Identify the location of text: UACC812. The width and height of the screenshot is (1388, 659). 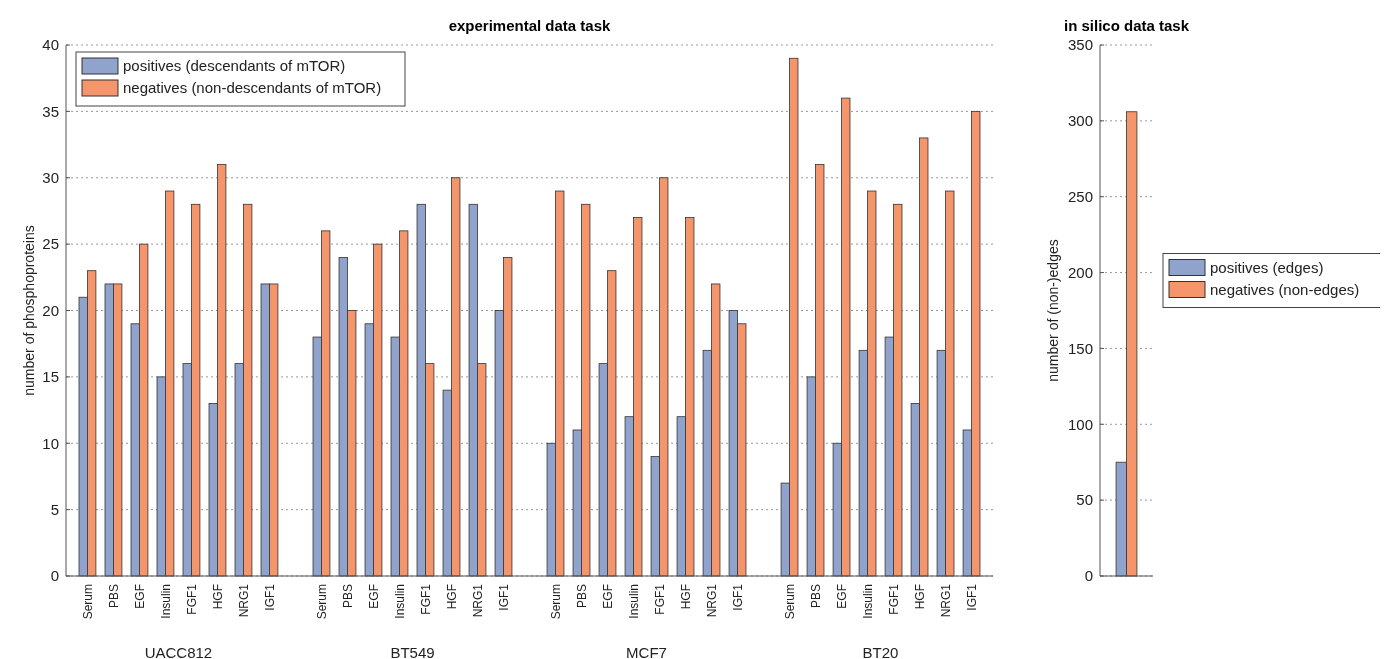
(178, 651).